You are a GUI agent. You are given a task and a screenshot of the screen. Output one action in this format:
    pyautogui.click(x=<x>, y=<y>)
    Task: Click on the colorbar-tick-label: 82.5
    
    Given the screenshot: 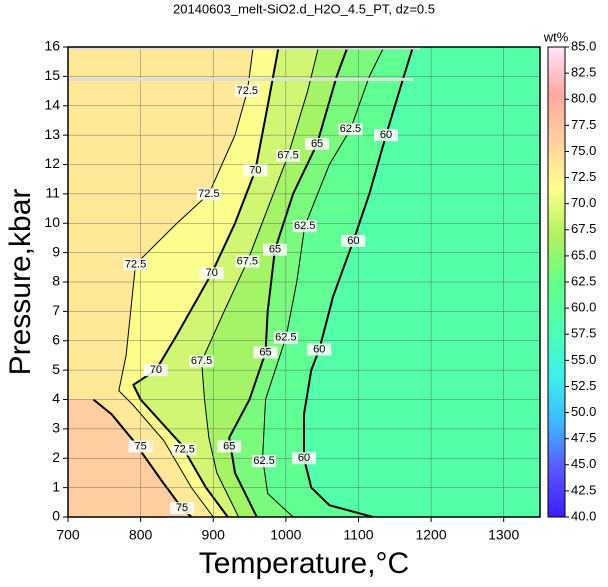 What is the action you would take?
    pyautogui.click(x=583, y=72)
    